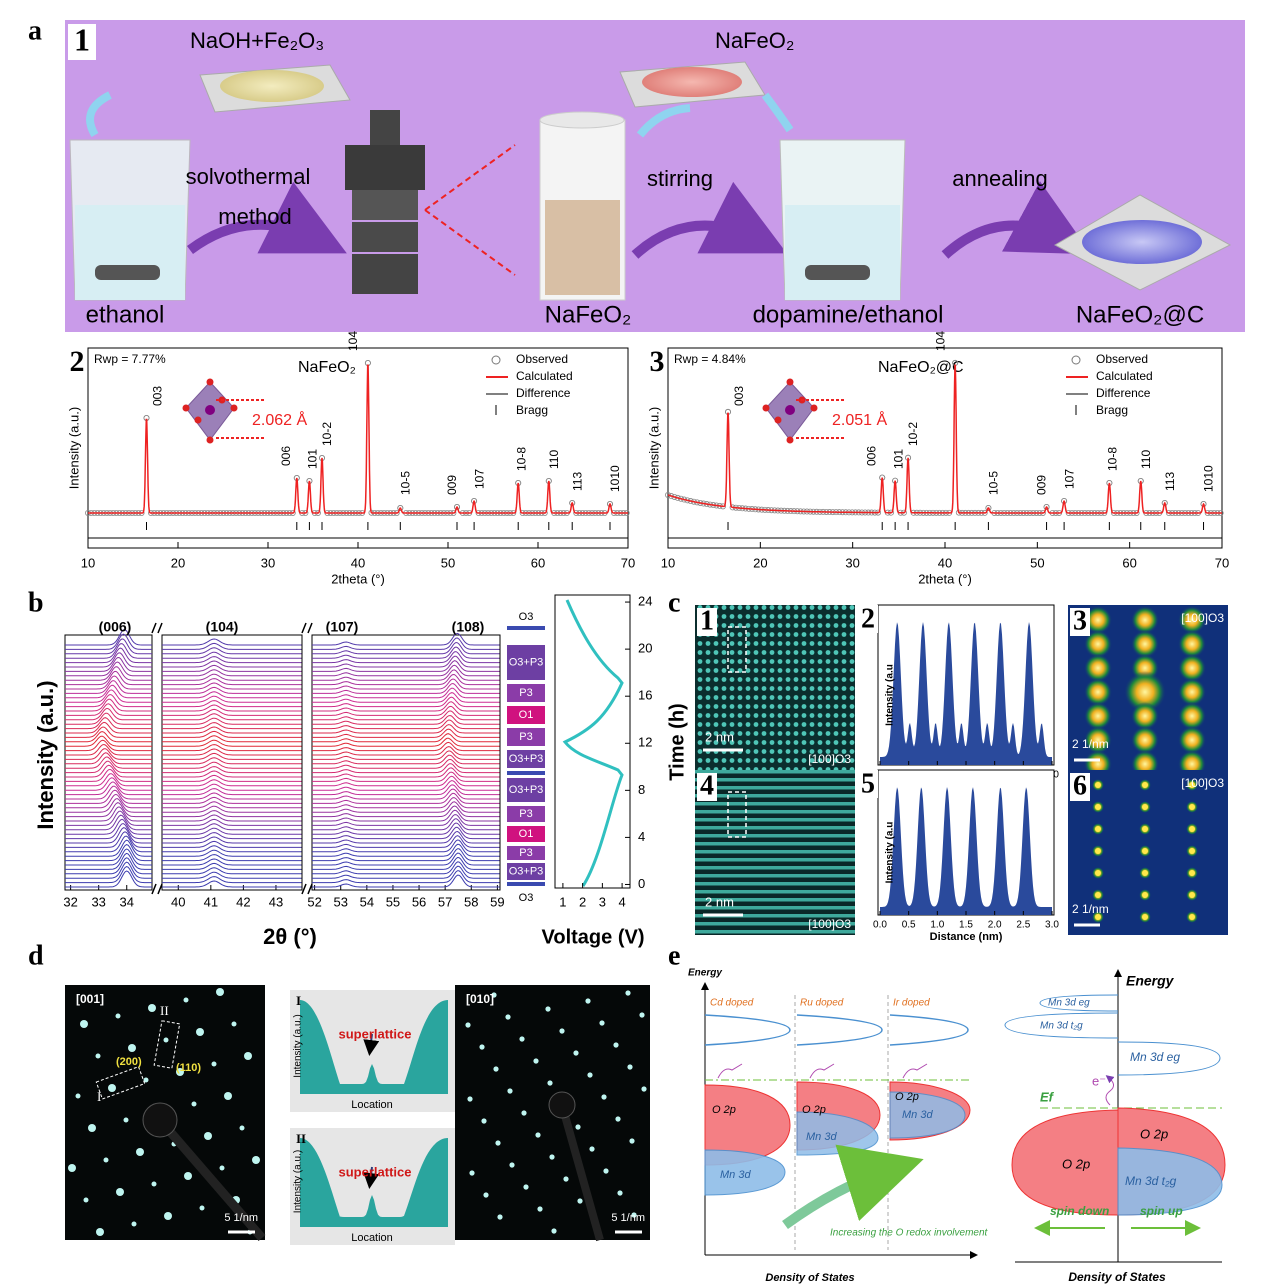  I want to click on peak-label: 1010, so click(615, 478).